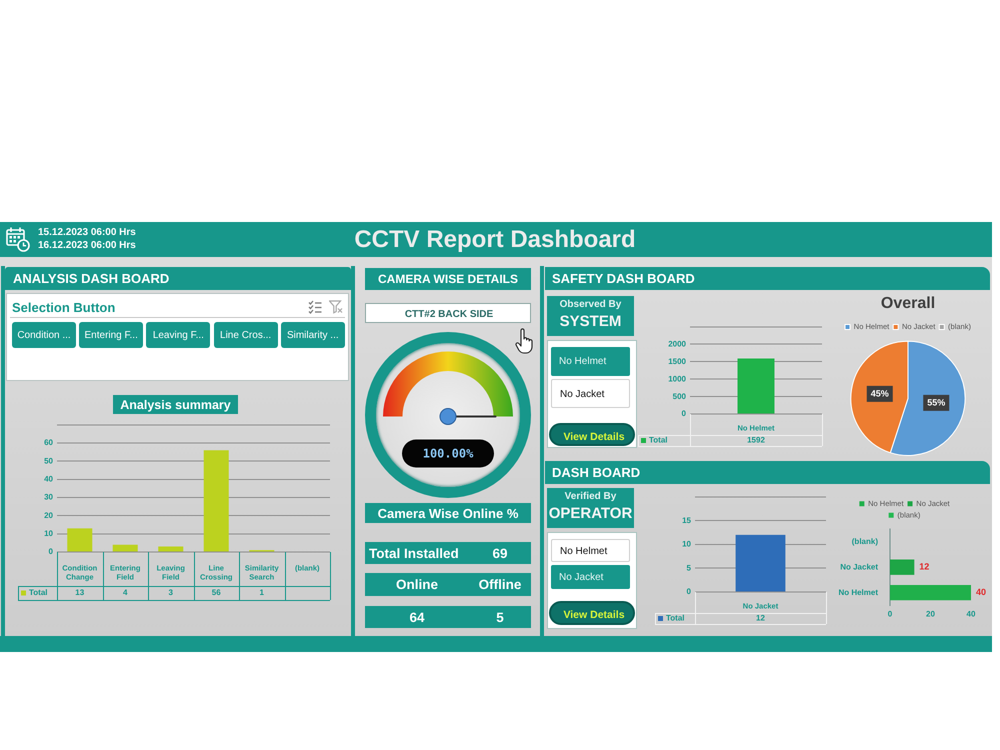 This screenshot has height=750, width=1000. I want to click on text: Verified By, so click(591, 496).